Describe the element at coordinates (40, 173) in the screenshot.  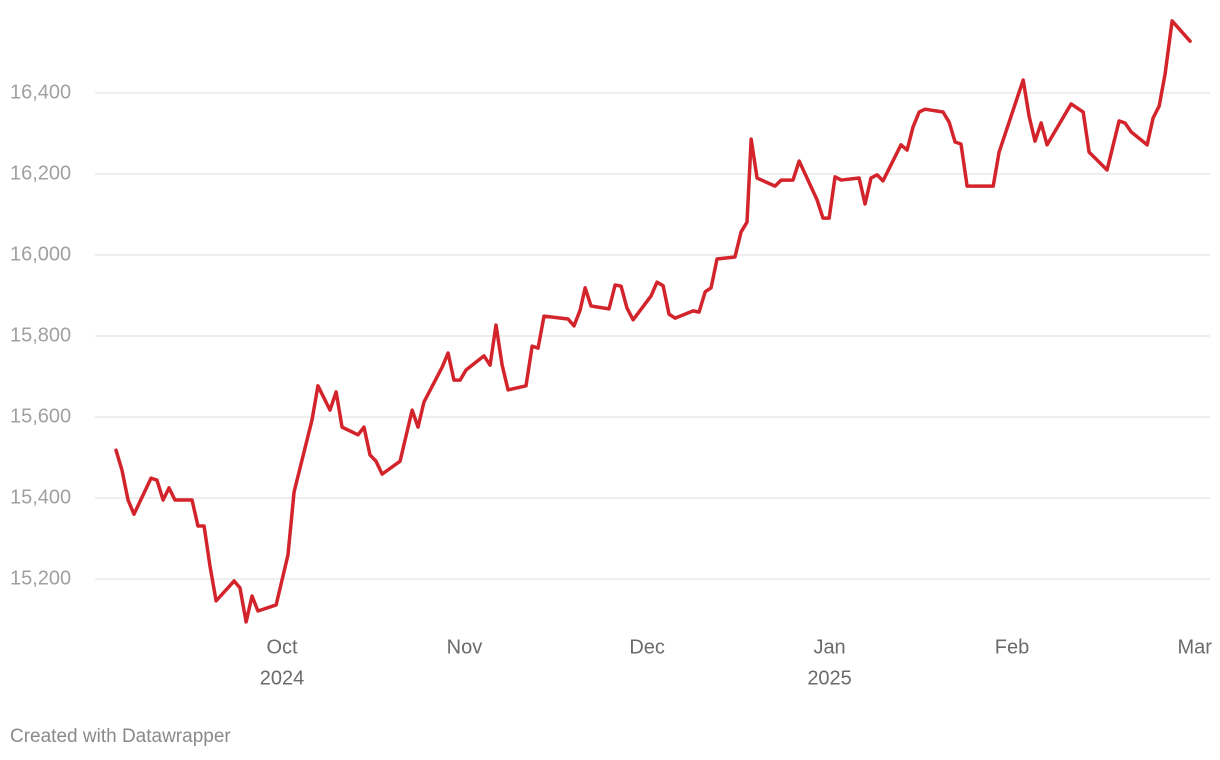
I see `y-tick-label: 16,200` at that location.